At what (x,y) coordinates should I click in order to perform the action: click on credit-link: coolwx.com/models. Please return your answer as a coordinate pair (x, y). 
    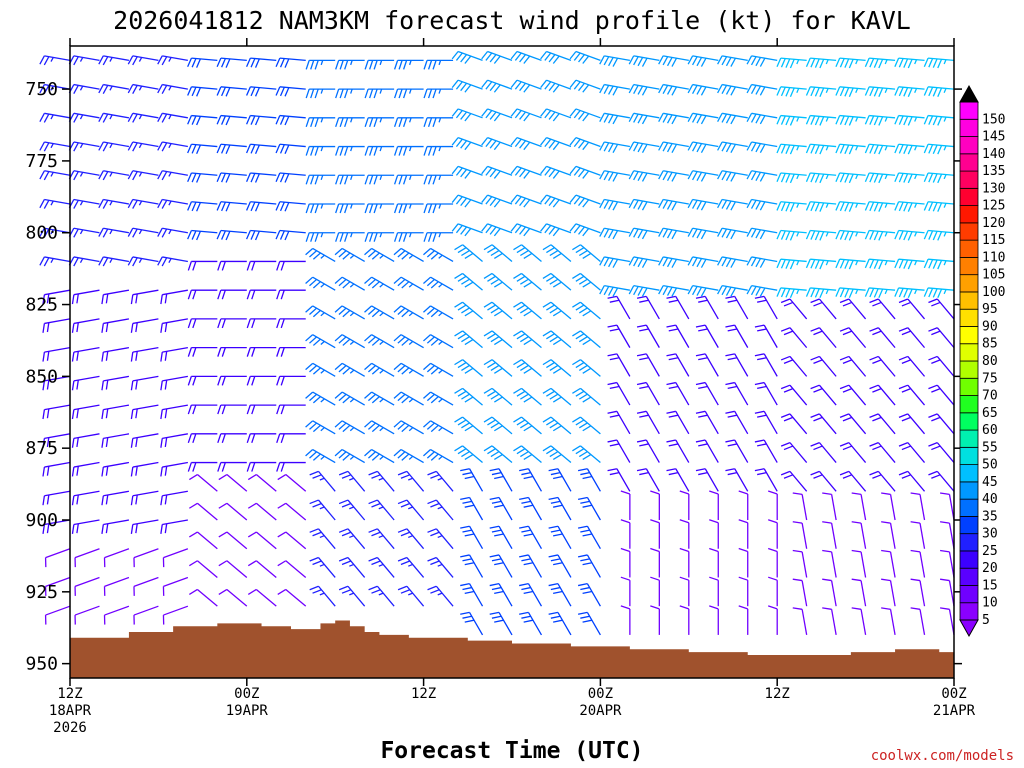
    Looking at the image, I should click on (942, 756).